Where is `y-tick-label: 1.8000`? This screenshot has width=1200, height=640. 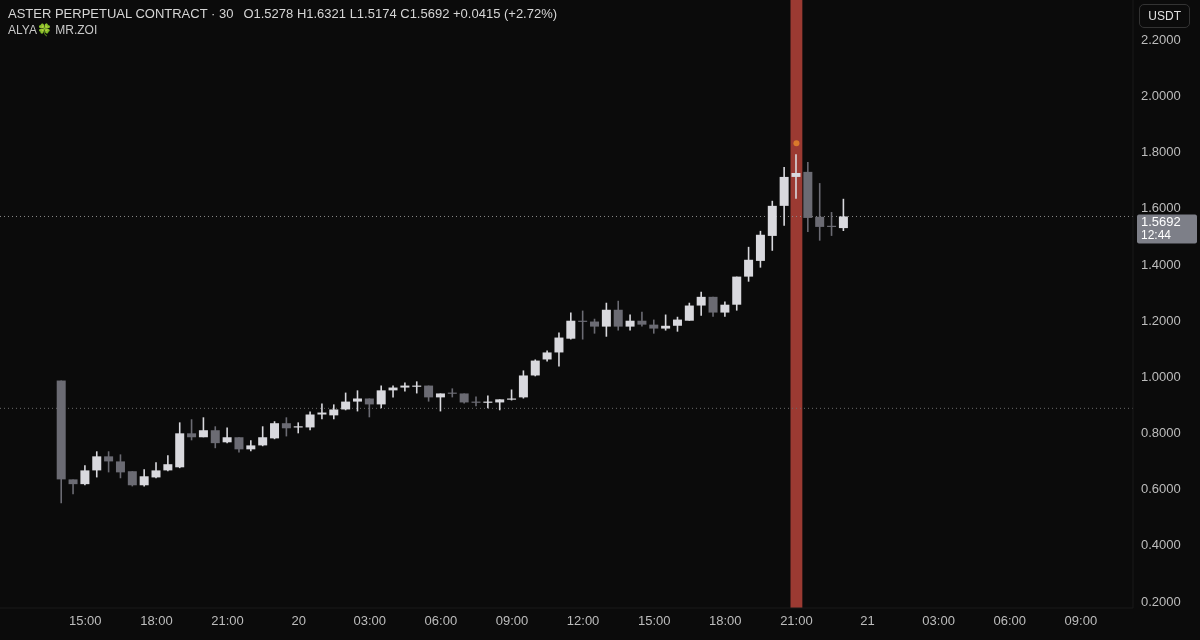 y-tick-label: 1.8000 is located at coordinates (1161, 152).